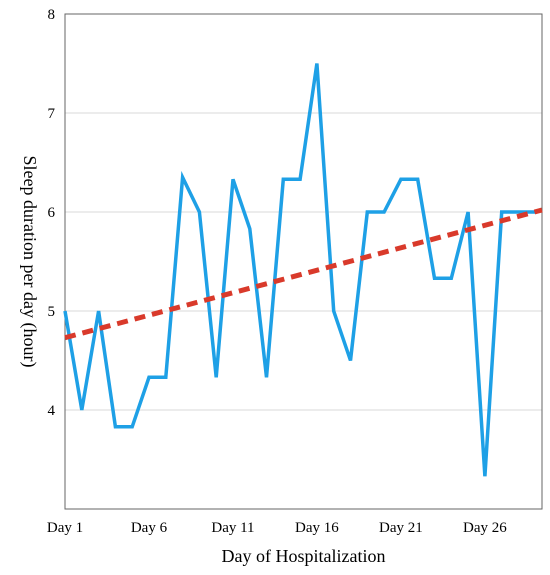 The image size is (550, 575). Describe the element at coordinates (52, 114) in the screenshot. I see `y-tick-label: 7` at that location.